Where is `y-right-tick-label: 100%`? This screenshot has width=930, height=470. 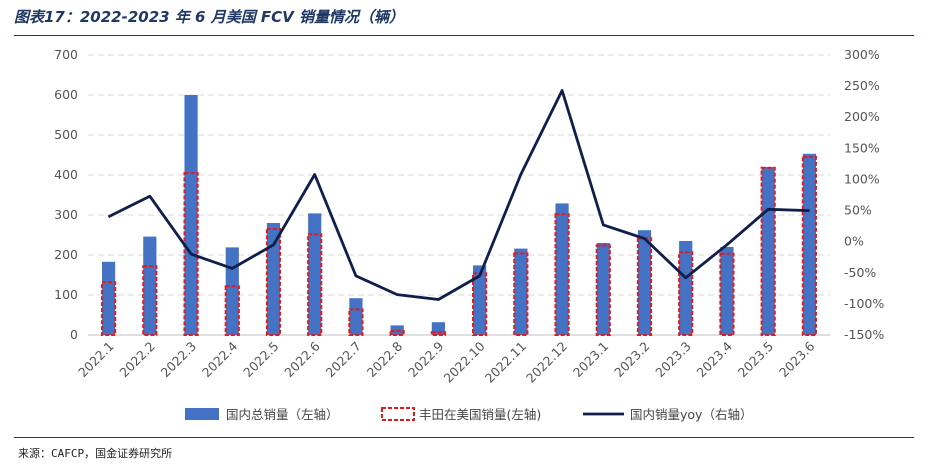 y-right-tick-label: 100% is located at coordinates (862, 178).